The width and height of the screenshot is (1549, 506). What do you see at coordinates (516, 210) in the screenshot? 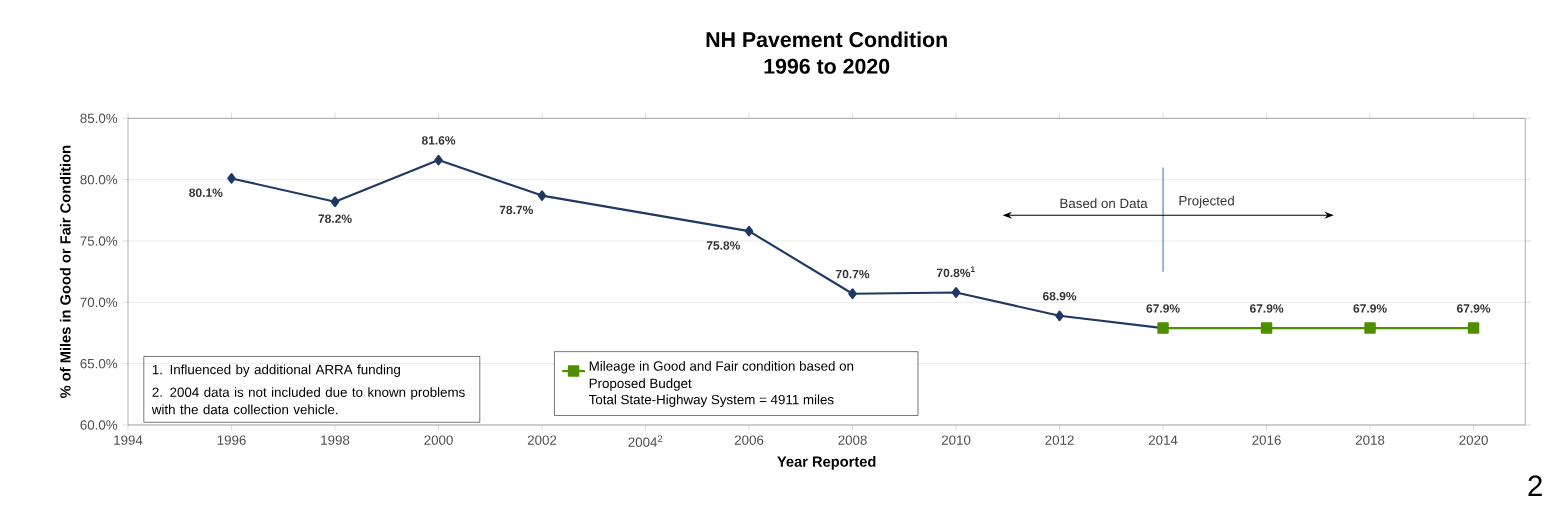
I see `data-label: 78.7%` at bounding box center [516, 210].